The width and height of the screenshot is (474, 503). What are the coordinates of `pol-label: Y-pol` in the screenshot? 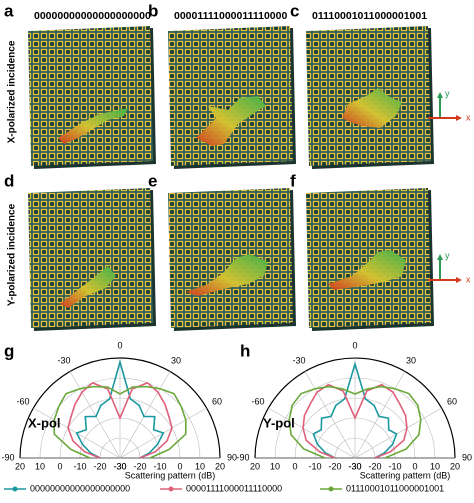 It's located at (279, 422).